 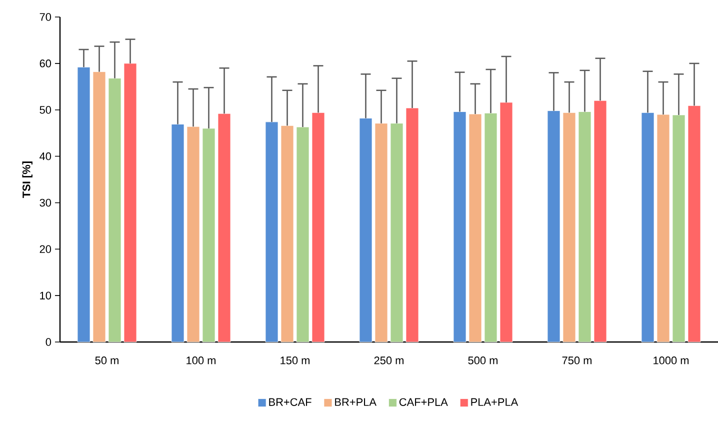 I want to click on y-tick-label: 70, so click(x=46, y=17).